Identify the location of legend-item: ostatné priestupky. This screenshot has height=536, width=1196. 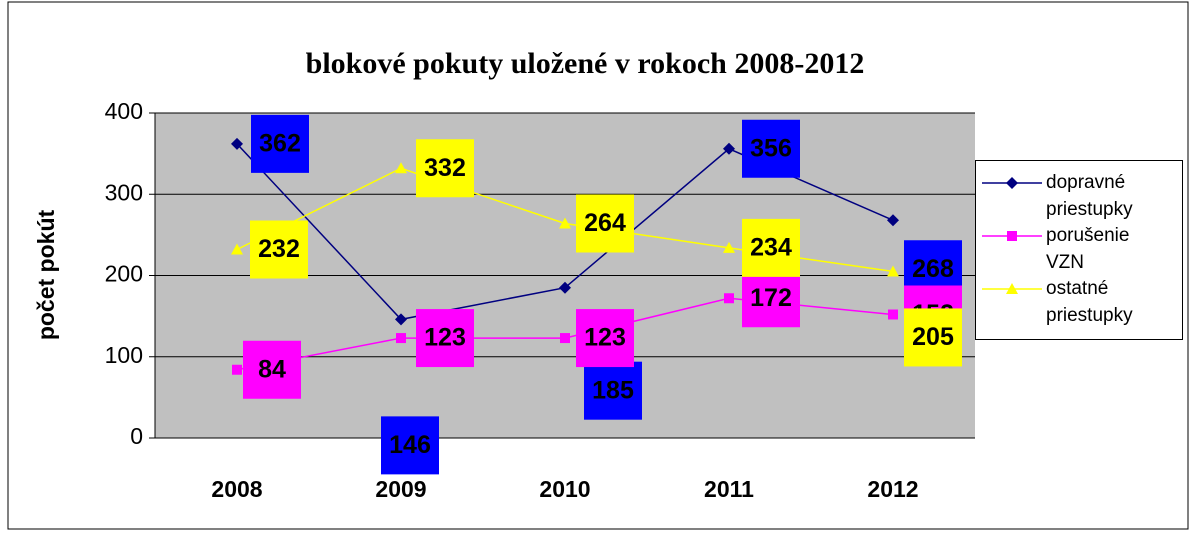
(1080, 296).